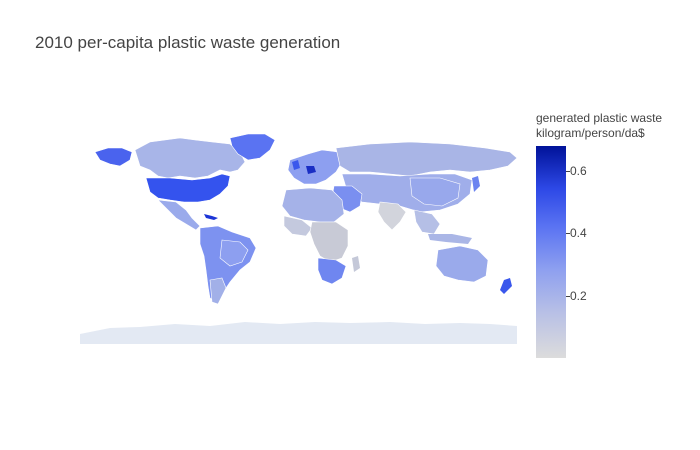 The height and width of the screenshot is (450, 700). What do you see at coordinates (298, 226) in the screenshot?
I see `region-africa-west` at bounding box center [298, 226].